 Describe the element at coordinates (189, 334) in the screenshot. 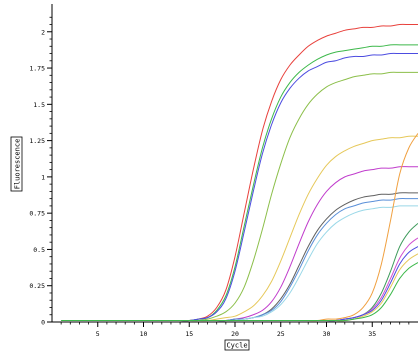

I see `x-tick-label: 15` at that location.